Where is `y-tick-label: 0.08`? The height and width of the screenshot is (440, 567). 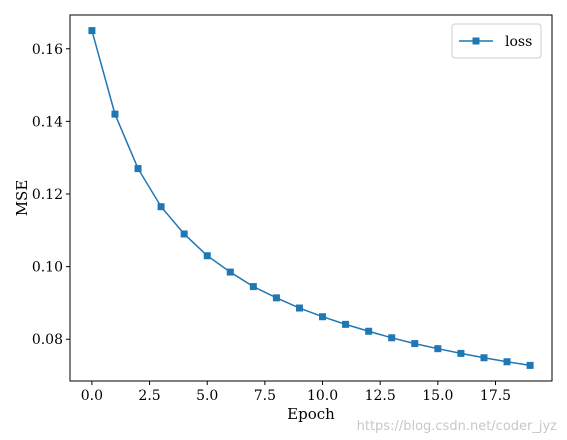 y-tick-label: 0.08 is located at coordinates (47, 340).